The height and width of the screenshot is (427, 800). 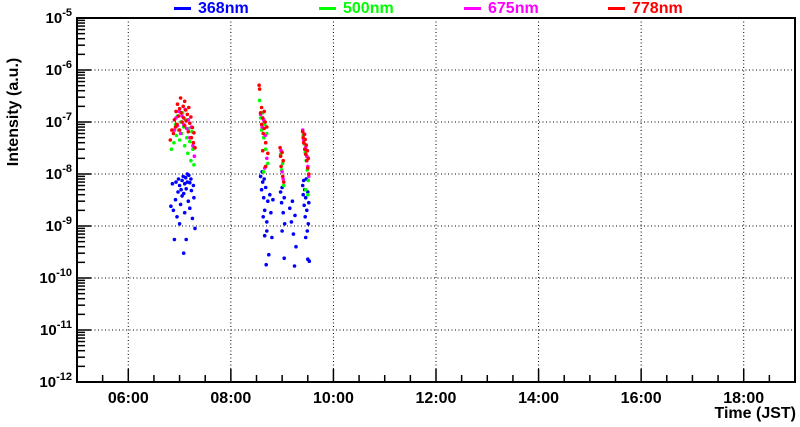 I want to click on legend-marker-675nm-icon, so click(x=472, y=8).